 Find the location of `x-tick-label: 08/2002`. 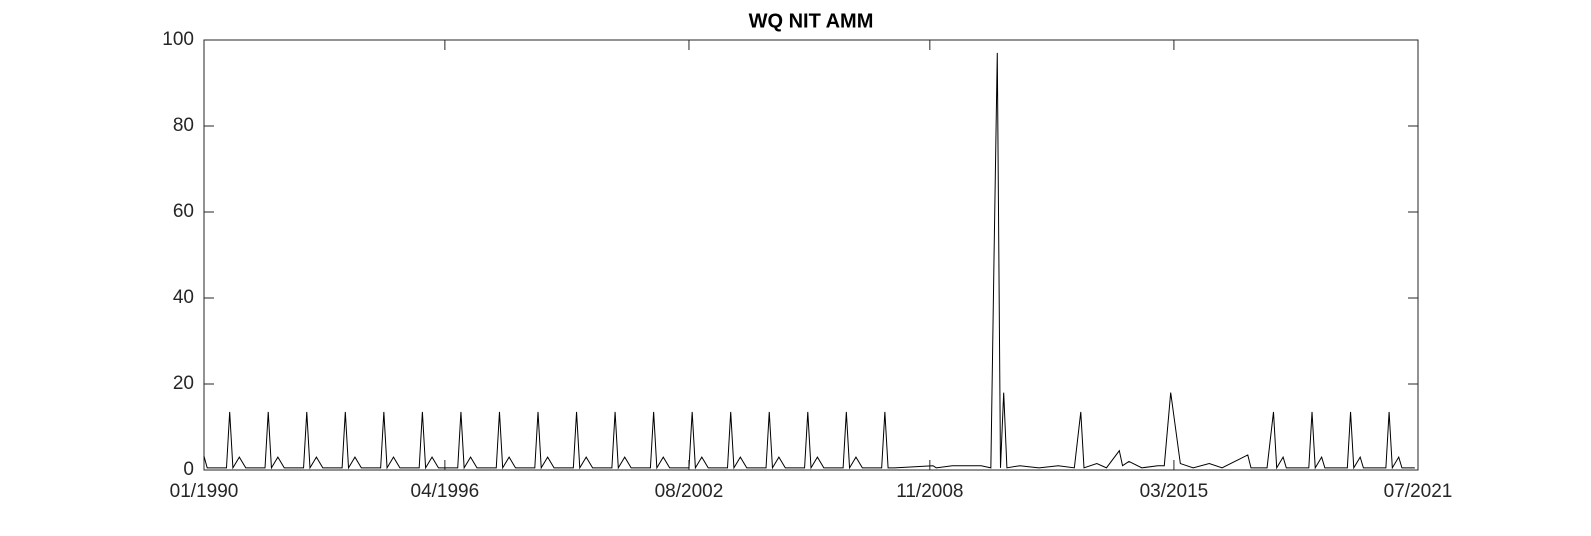

x-tick-label: 08/2002 is located at coordinates (689, 491).